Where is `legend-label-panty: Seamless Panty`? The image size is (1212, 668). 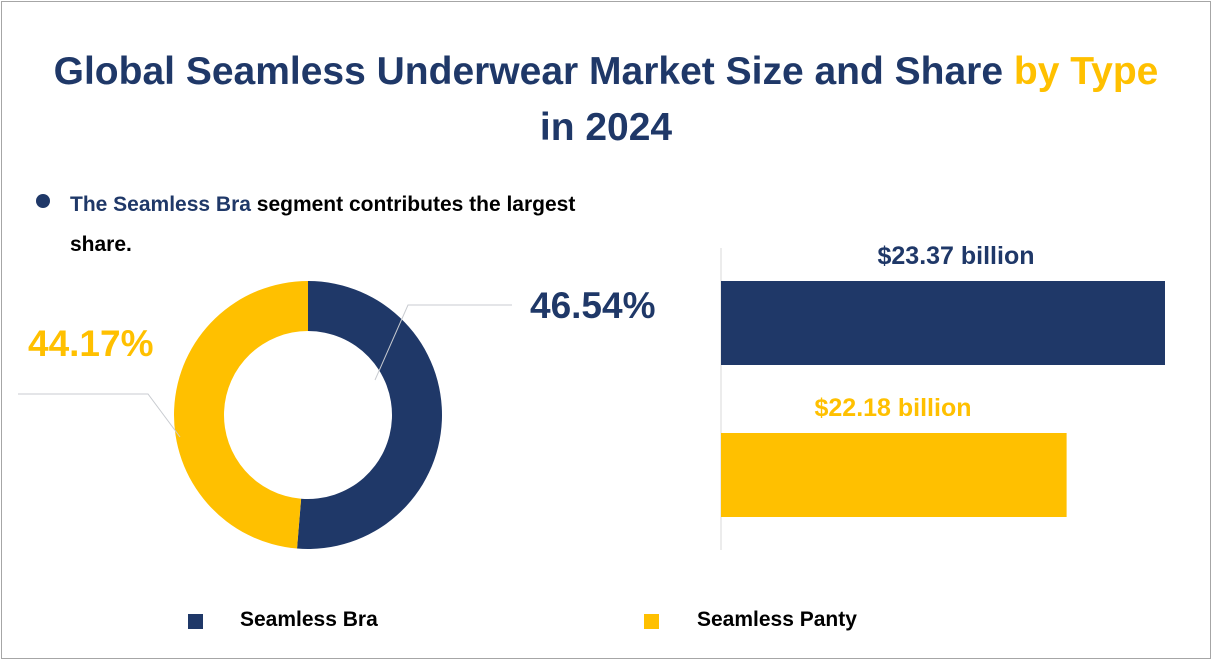 legend-label-panty: Seamless Panty is located at coordinates (777, 619).